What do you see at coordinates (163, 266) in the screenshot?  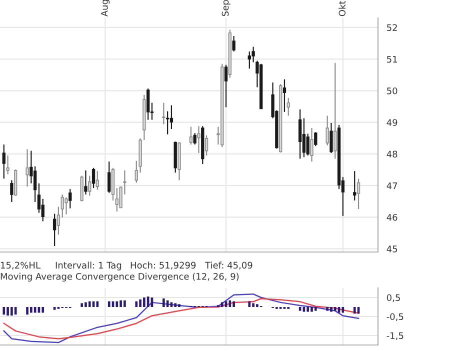 I see `text: Hoch: 51,9299` at bounding box center [163, 266].